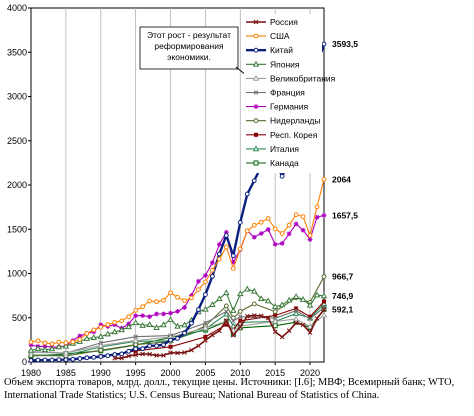  Describe the element at coordinates (280, 36) in the screenshot. I see `legend-label: США` at that location.